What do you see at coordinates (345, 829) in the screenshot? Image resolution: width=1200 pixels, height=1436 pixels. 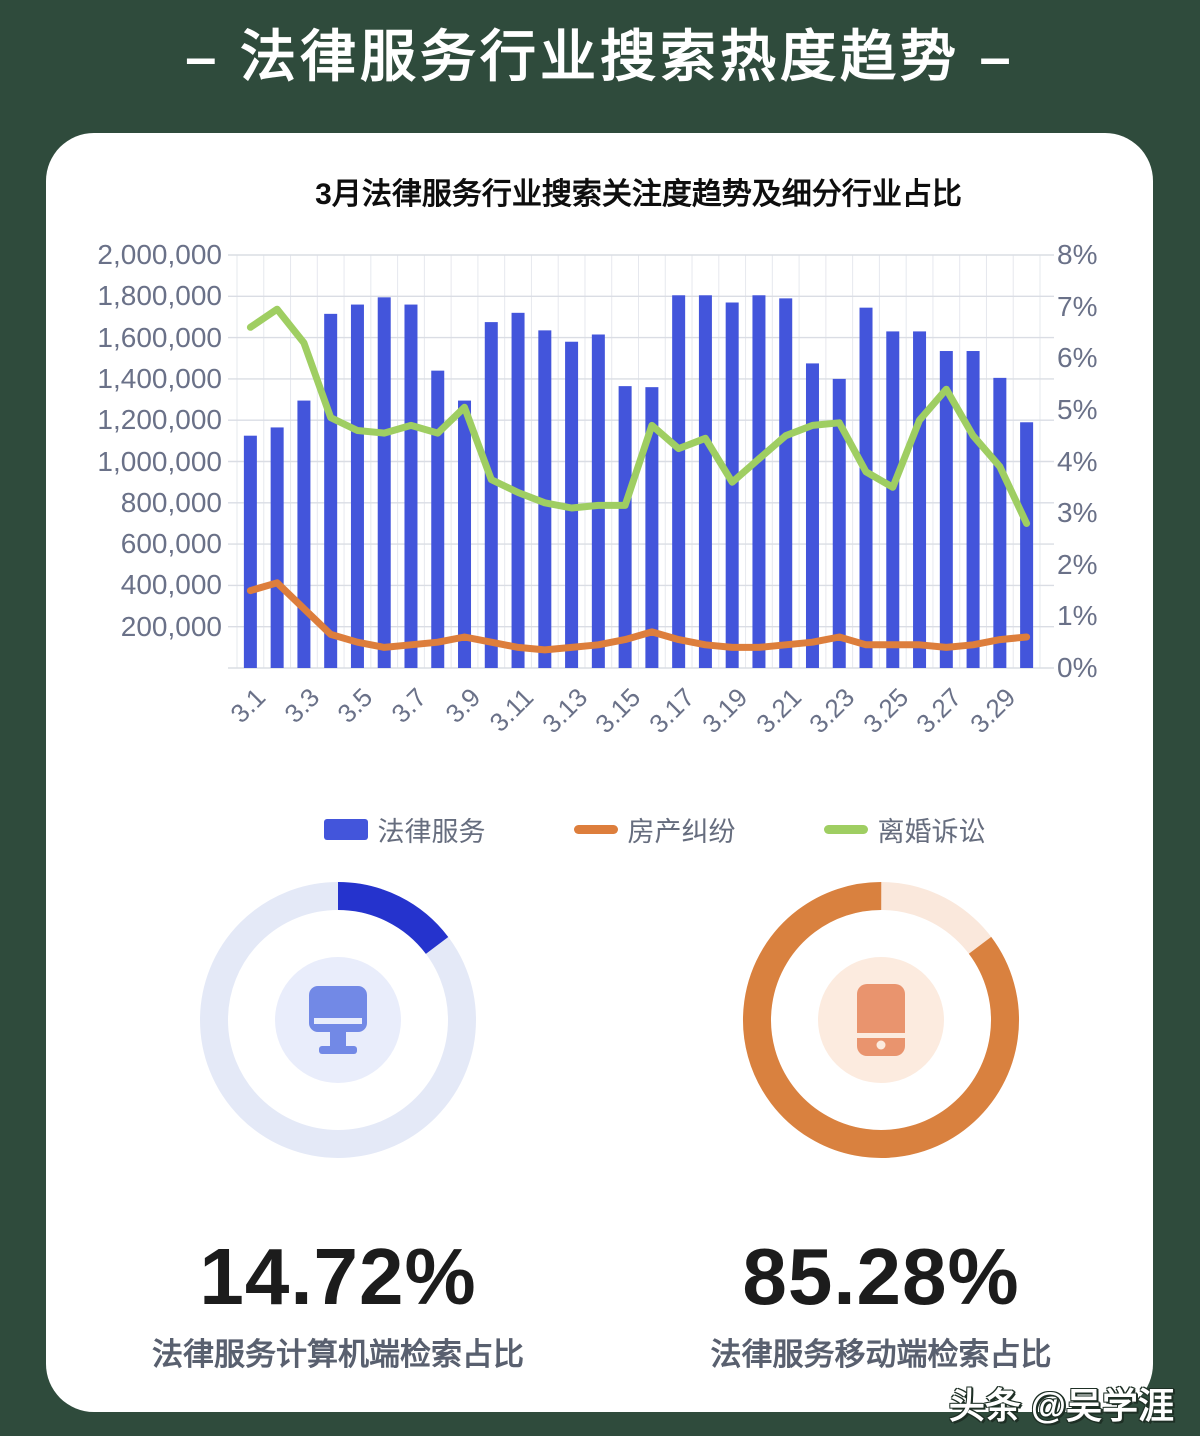 I see `bar-swatch-icon` at bounding box center [345, 829].